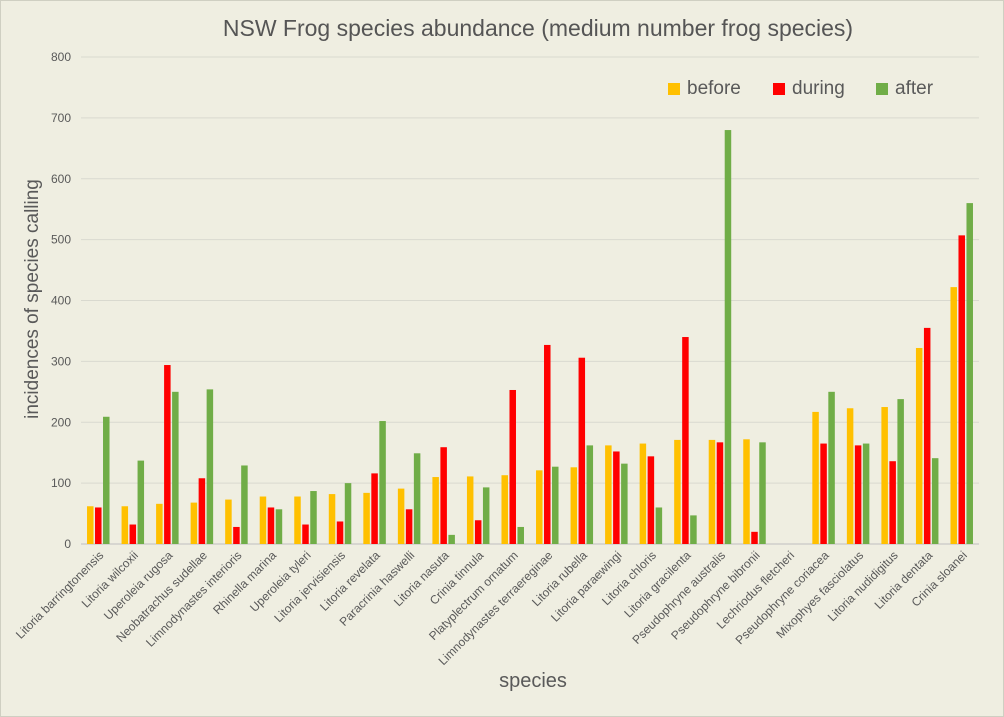 The image size is (1004, 717). I want to click on x-axis-label: species, so click(533, 681).